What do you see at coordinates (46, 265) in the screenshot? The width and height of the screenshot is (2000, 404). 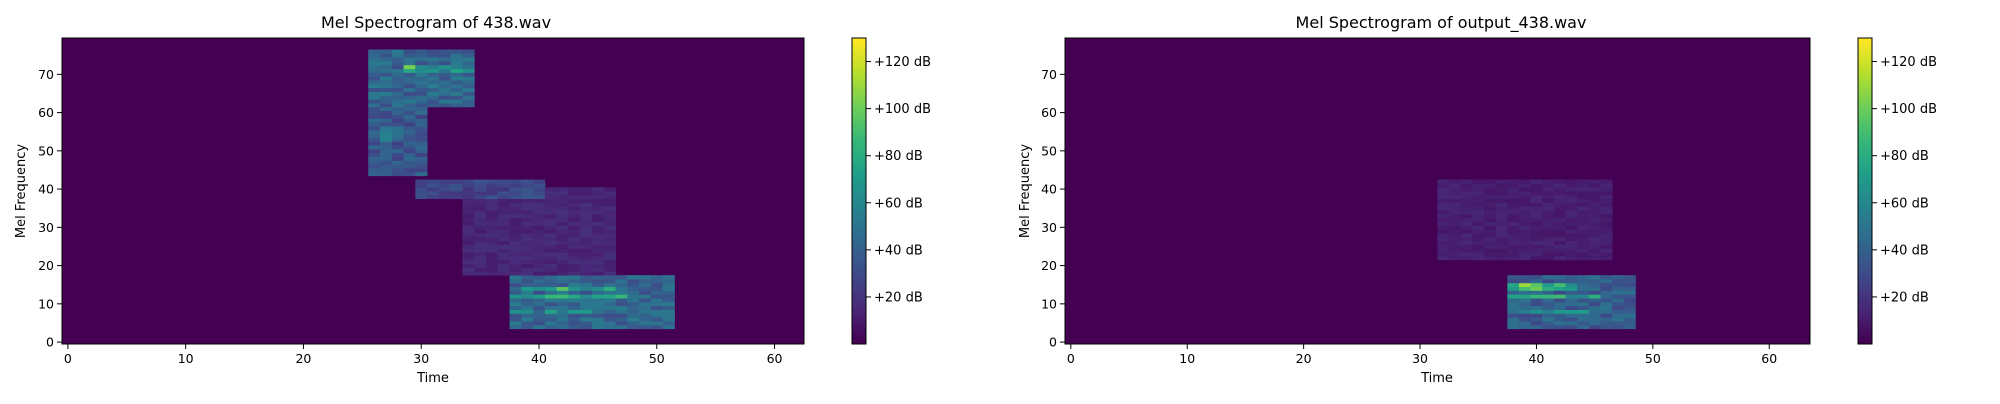 I see `y-tick-label: 20` at bounding box center [46, 265].